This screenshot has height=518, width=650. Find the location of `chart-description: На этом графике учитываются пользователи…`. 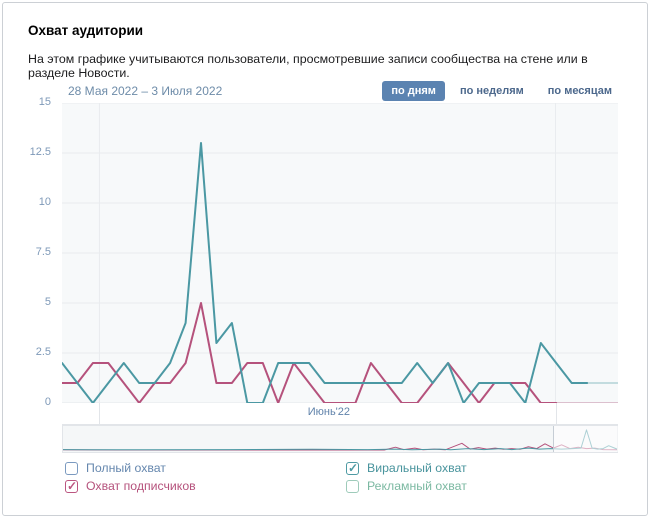

chart-description: На этом графике учитываются пользователи… is located at coordinates (308, 66).